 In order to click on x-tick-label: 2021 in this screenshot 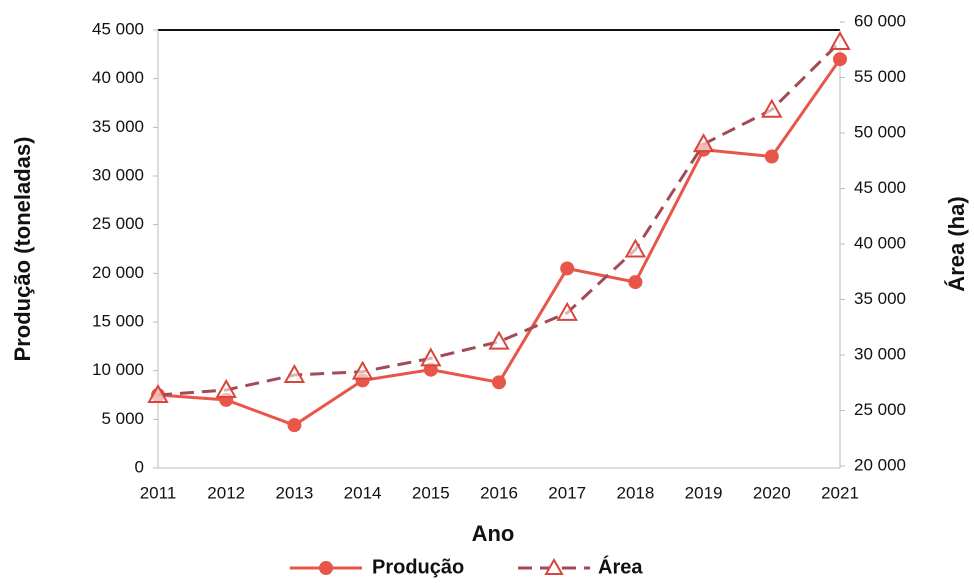, I will do `click(840, 492)`.